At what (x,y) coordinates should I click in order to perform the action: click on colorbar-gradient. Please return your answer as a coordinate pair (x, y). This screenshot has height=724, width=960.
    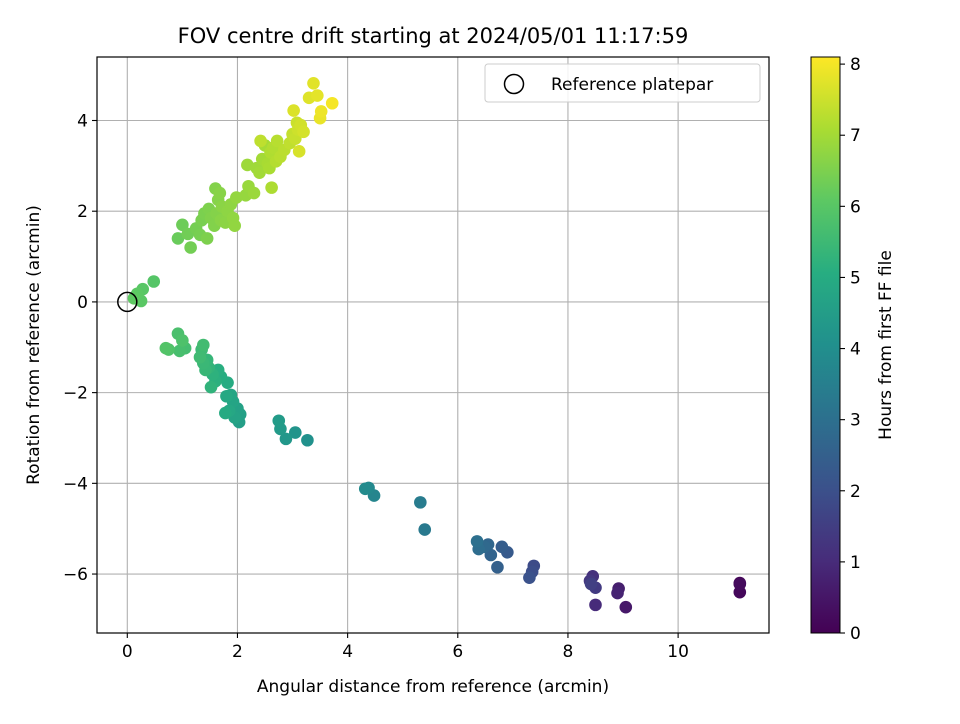
    Looking at the image, I should click on (825, 345).